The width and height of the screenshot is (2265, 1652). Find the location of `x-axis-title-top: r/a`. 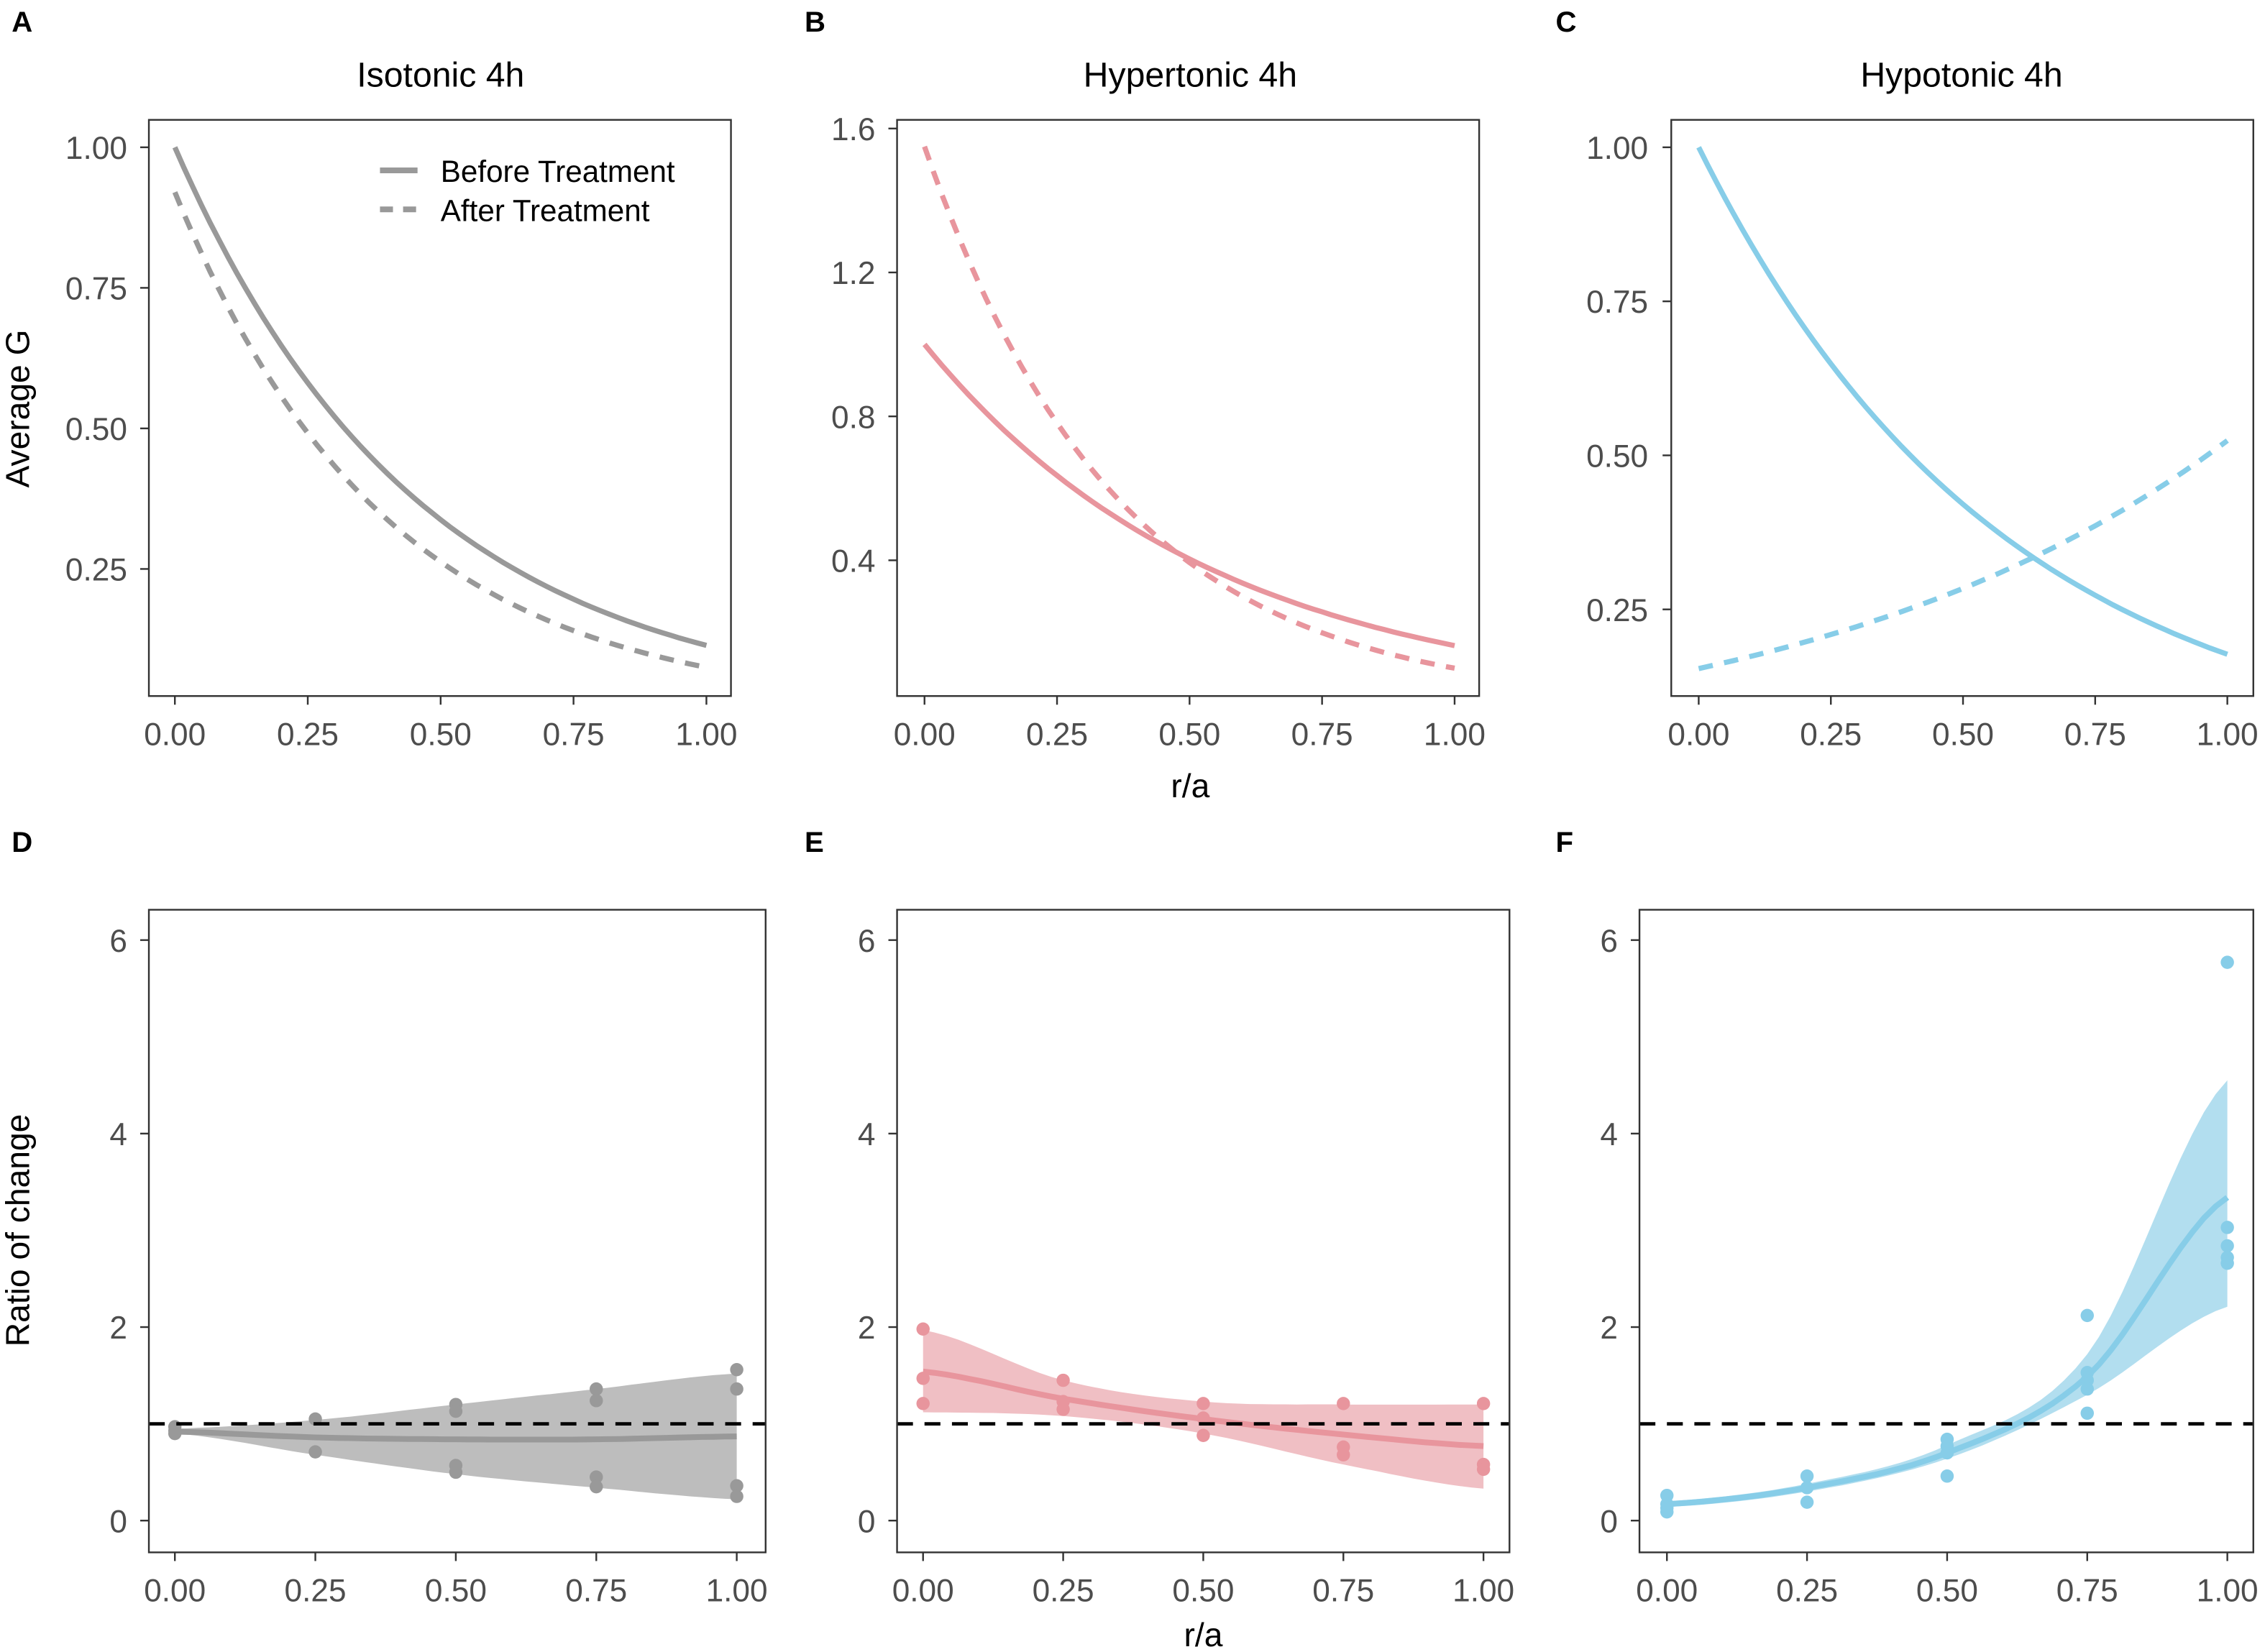

x-axis-title-top: r/a is located at coordinates (1190, 785).